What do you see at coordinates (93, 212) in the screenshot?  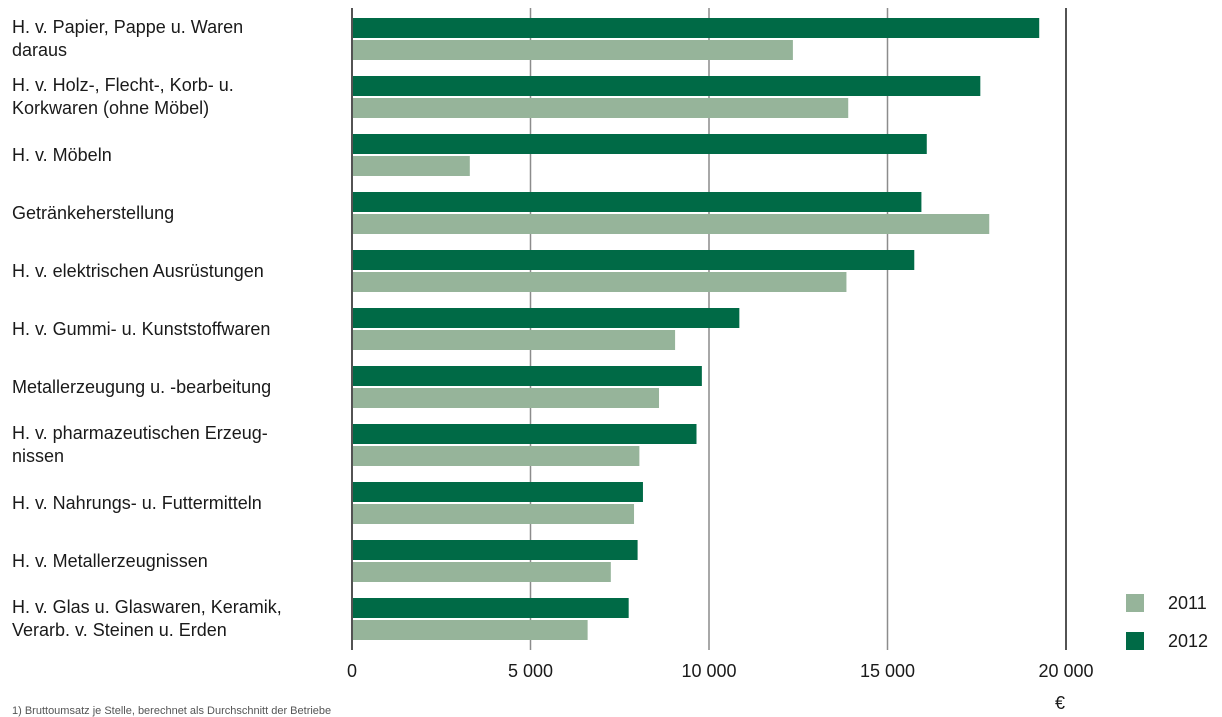 I see `category-label-line: Getränkeherstellung` at bounding box center [93, 212].